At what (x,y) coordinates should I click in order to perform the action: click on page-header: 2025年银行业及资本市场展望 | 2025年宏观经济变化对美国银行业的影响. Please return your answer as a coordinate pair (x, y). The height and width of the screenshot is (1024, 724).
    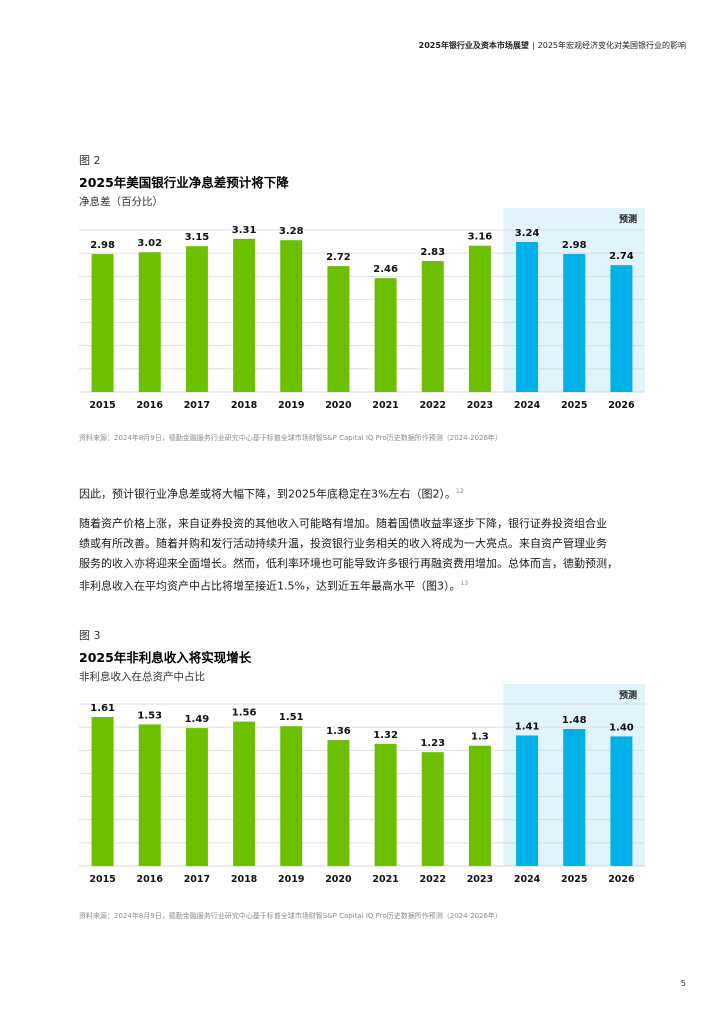
    Looking at the image, I should click on (552, 45).